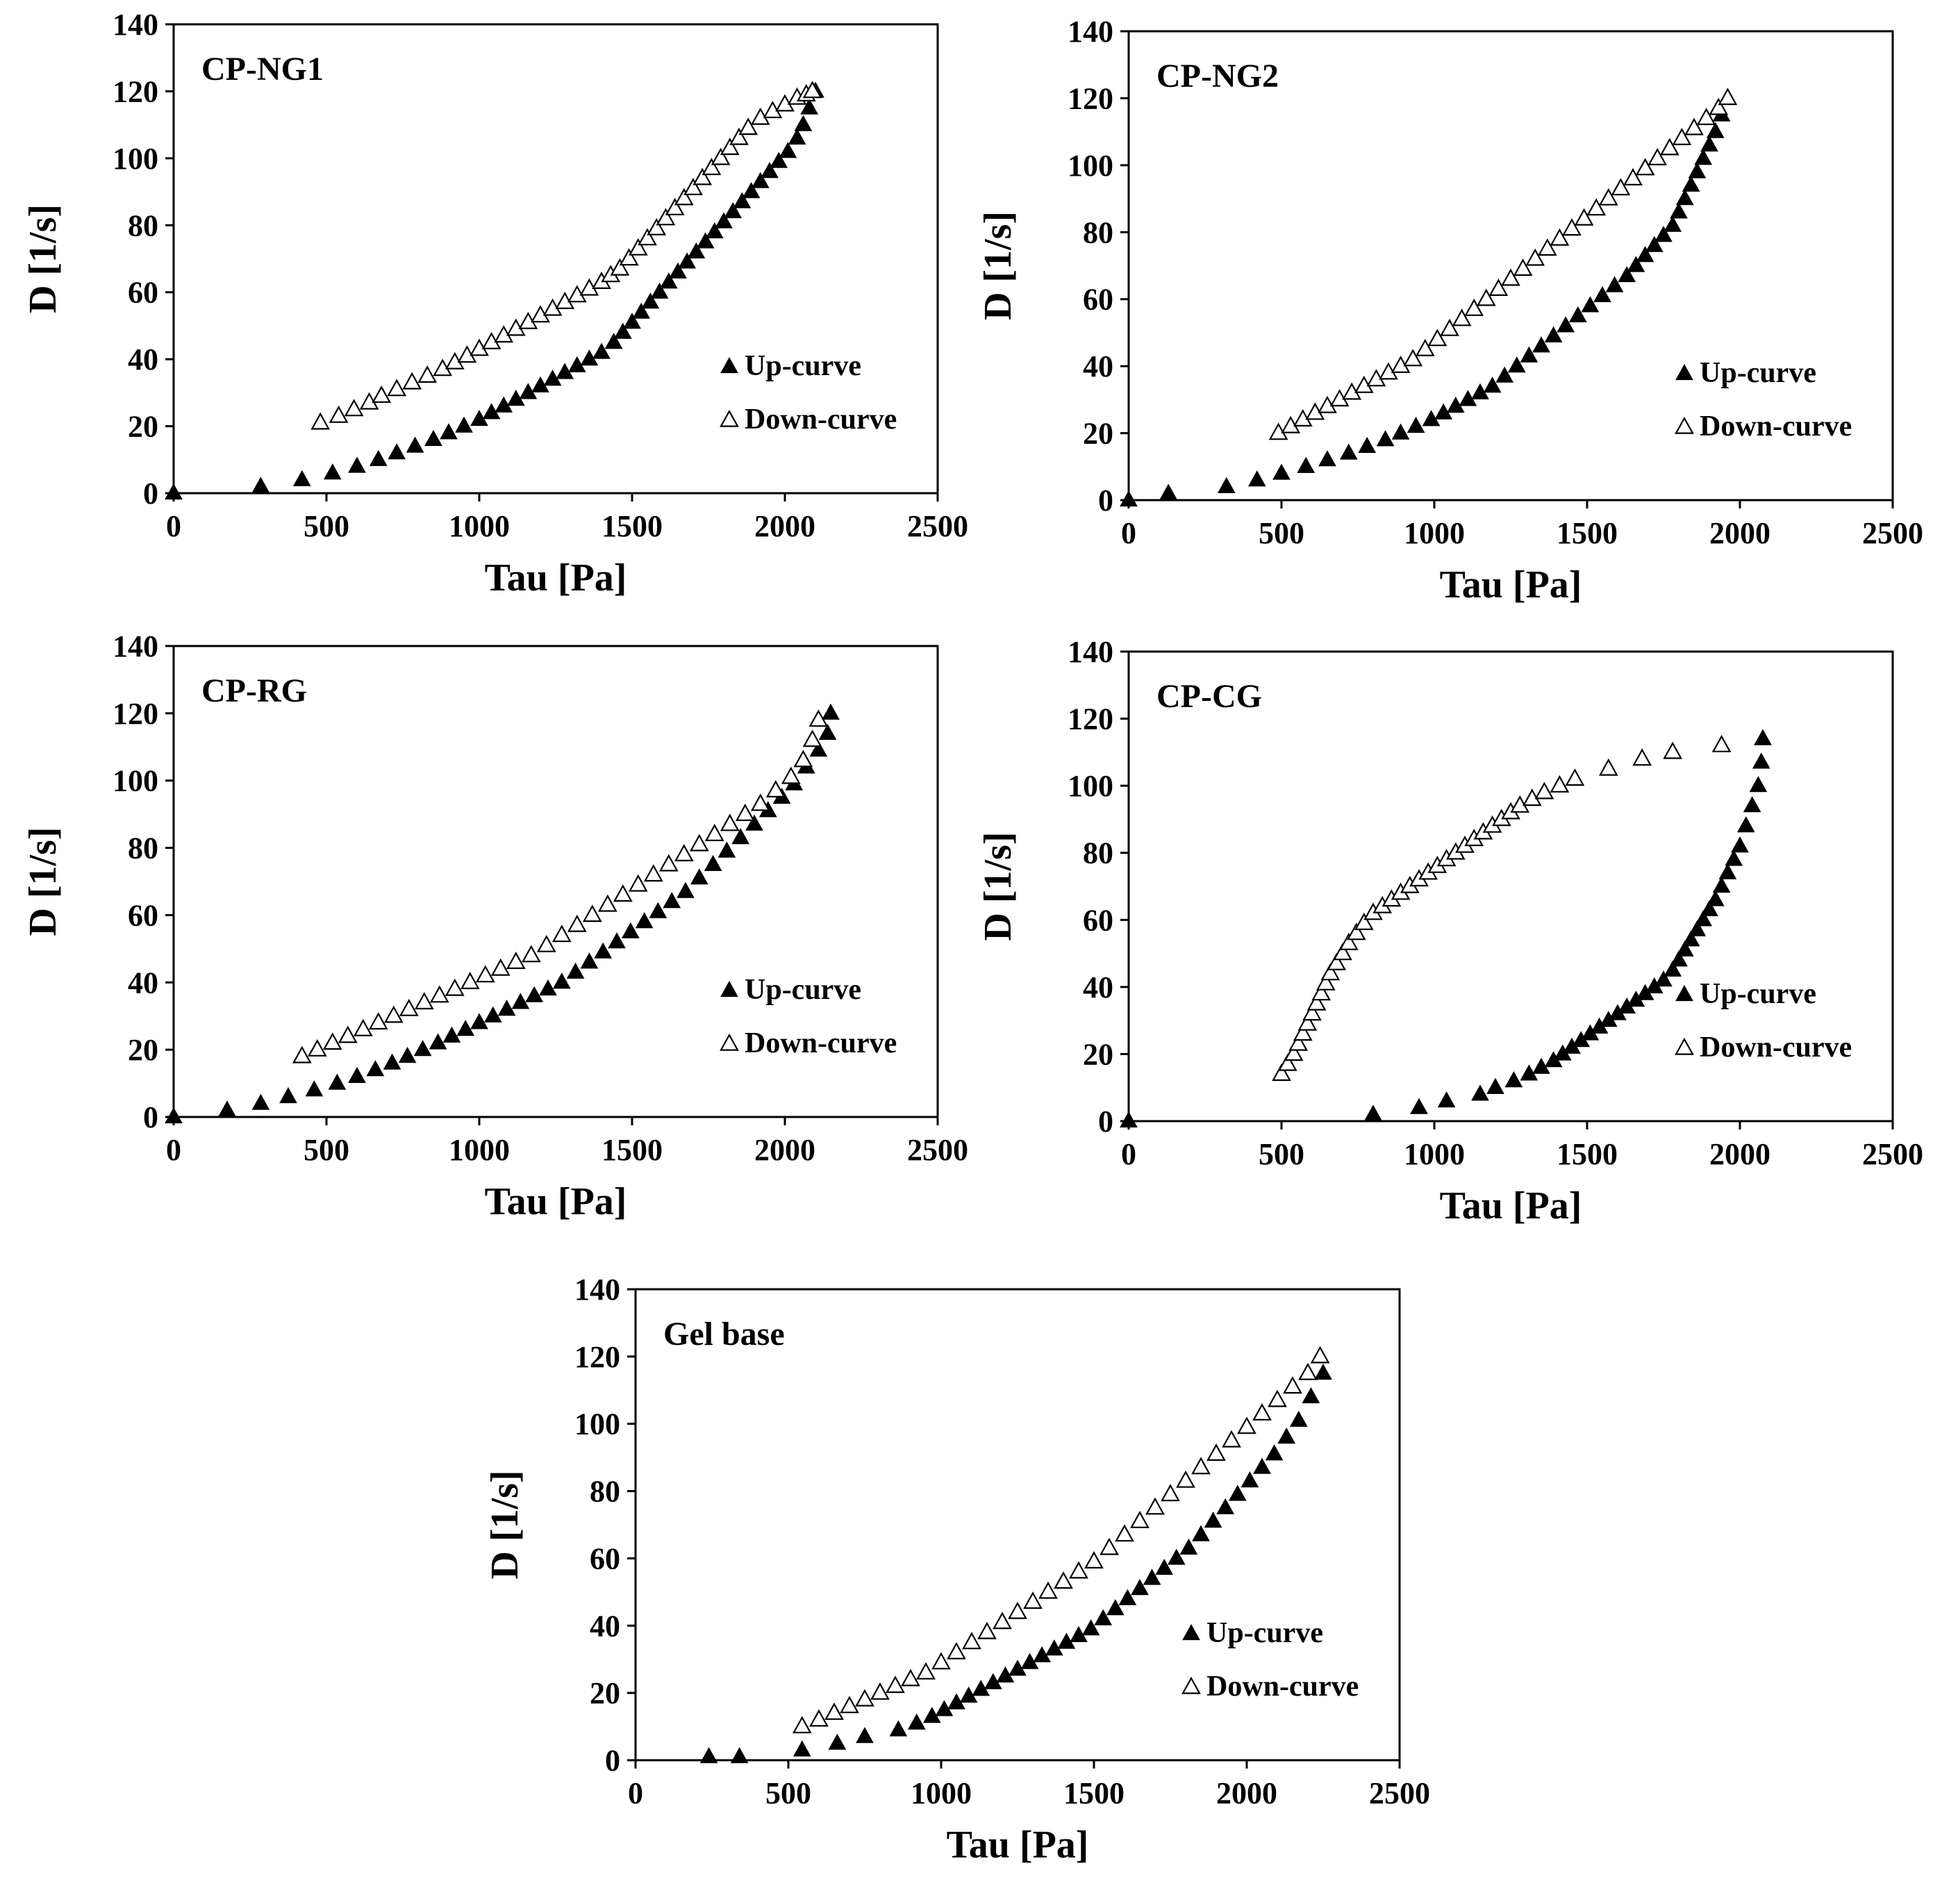 This screenshot has width=1958, height=1904. I want to click on plot-frame, so click(1510, 887).